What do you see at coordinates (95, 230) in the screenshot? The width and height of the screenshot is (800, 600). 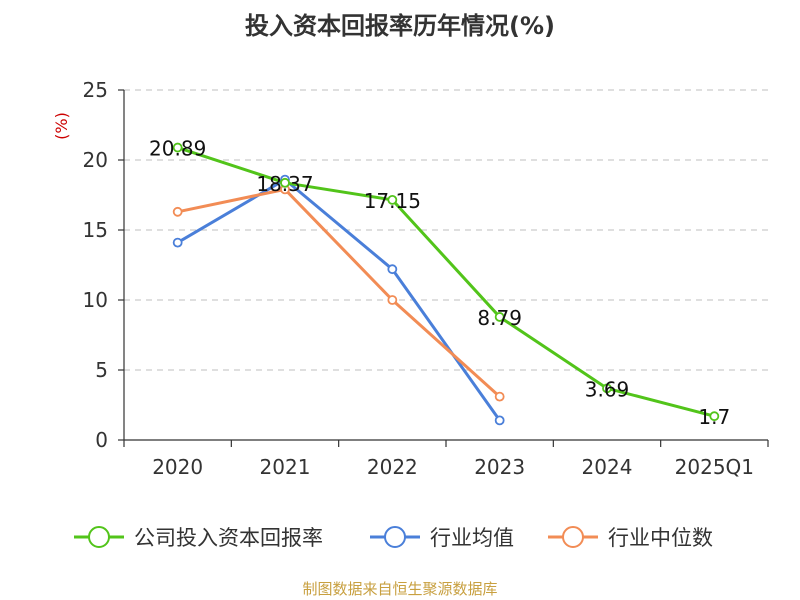 I see `y-tick-label: 15` at bounding box center [95, 230].